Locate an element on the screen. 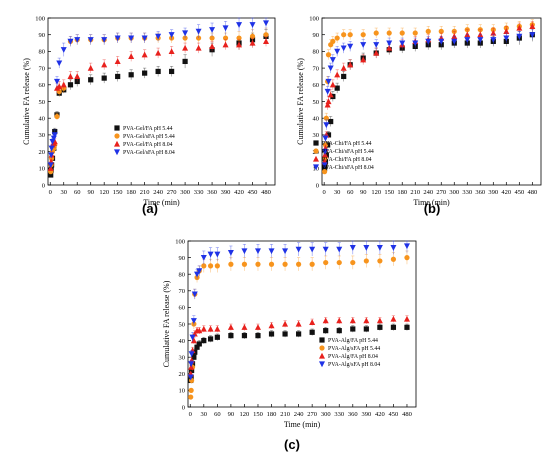 Image resolution: width=554 pixels, height=464 pixels. y-tick-label: 10 is located at coordinates (182, 391).